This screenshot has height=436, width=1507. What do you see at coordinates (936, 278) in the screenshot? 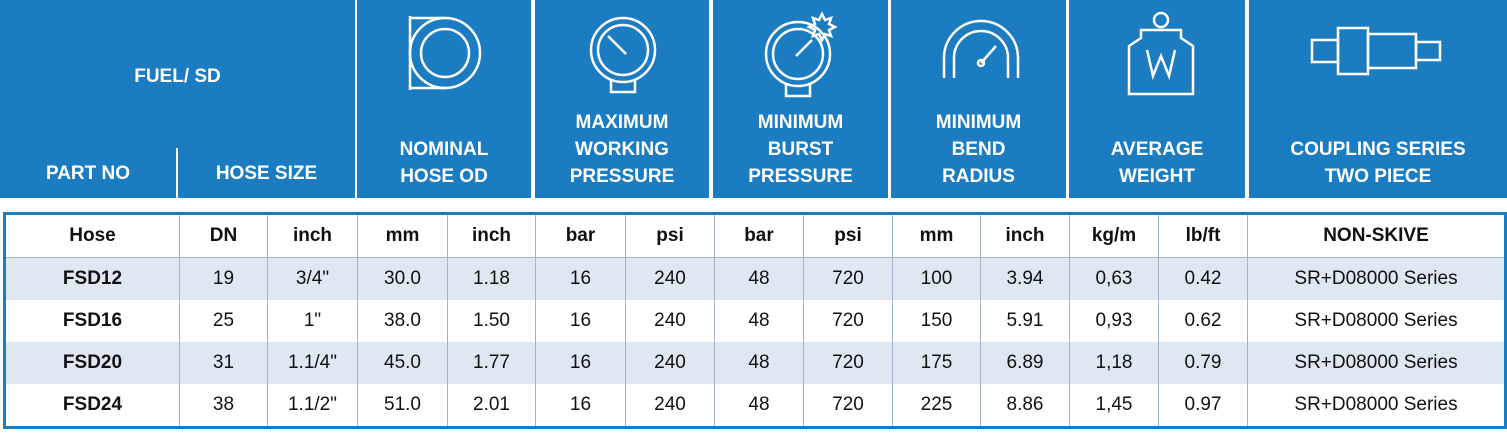
I see `cell: 100` at bounding box center [936, 278].